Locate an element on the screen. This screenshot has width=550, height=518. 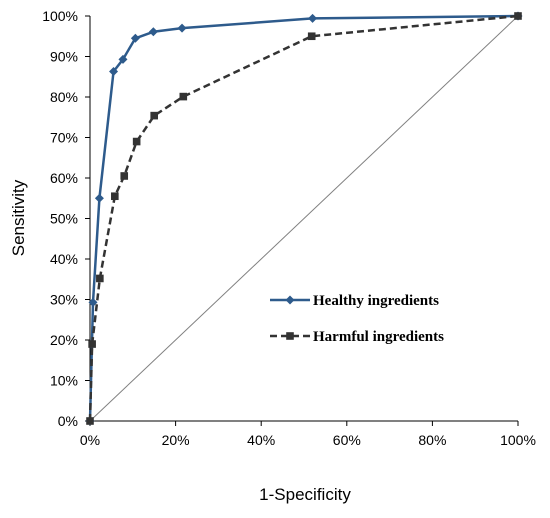
x-tick-label: 60% is located at coordinates (347, 440).